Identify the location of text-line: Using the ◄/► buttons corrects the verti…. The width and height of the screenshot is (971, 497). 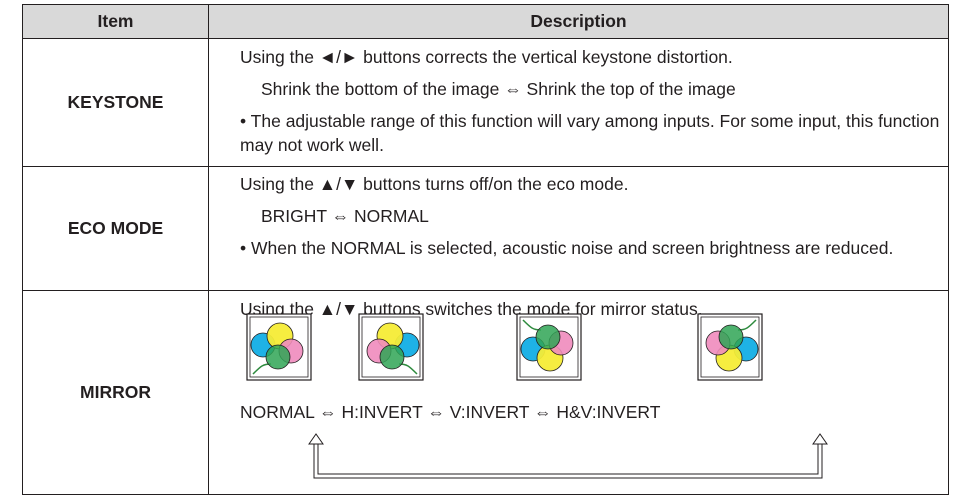
(486, 57).